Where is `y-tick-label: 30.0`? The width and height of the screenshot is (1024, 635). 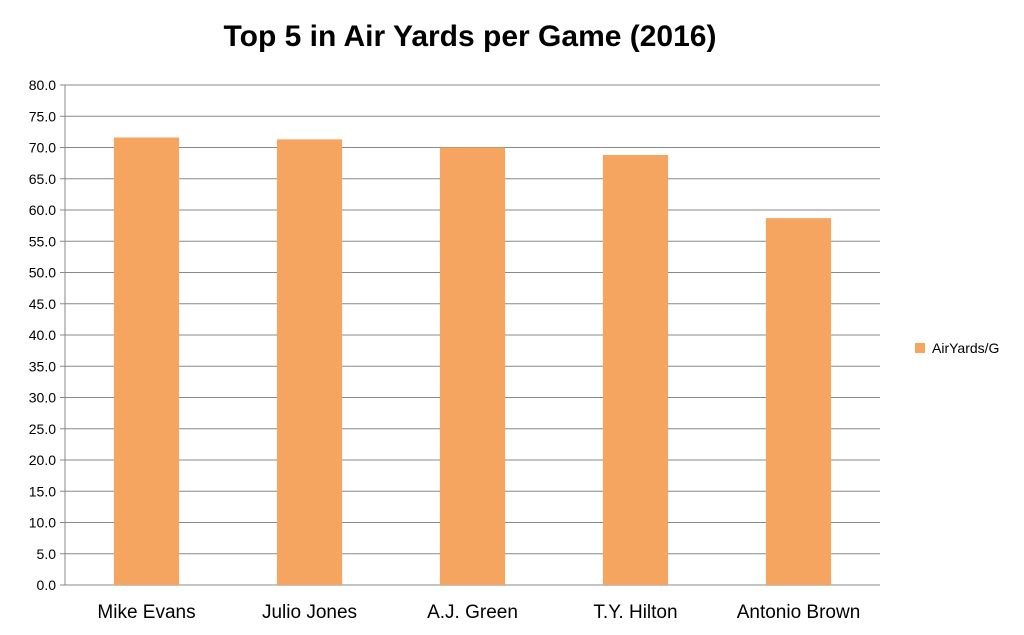
y-tick-label: 30.0 is located at coordinates (42, 398).